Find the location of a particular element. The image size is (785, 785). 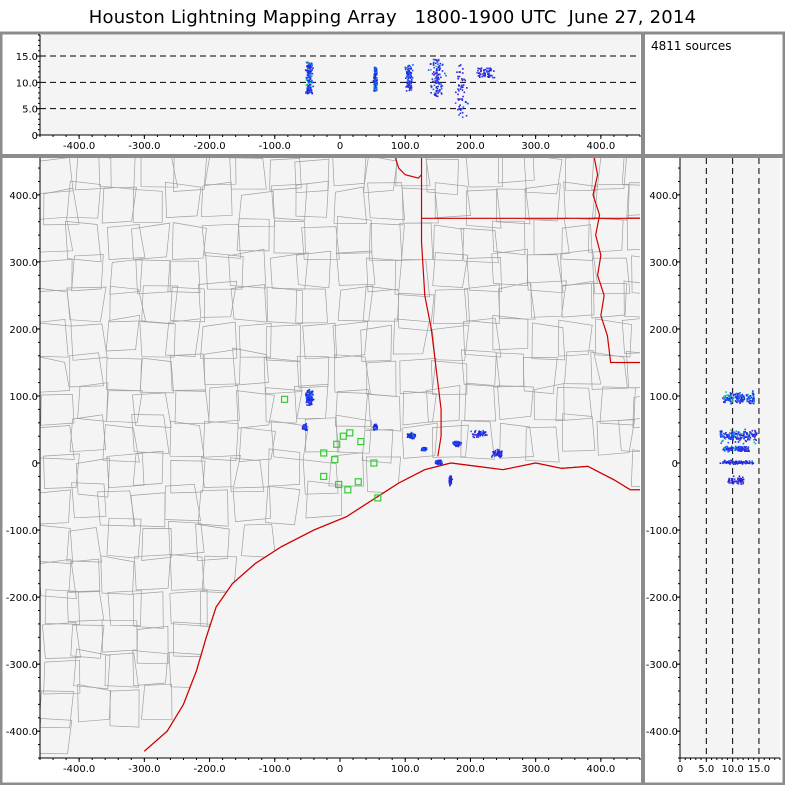

x-tick-label: 15.0 is located at coordinates (759, 769).